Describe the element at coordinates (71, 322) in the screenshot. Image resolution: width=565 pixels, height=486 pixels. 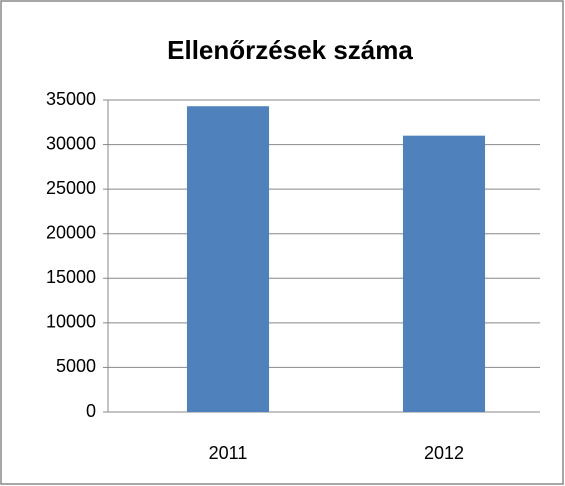
I see `y-tick-label: 10000` at that location.